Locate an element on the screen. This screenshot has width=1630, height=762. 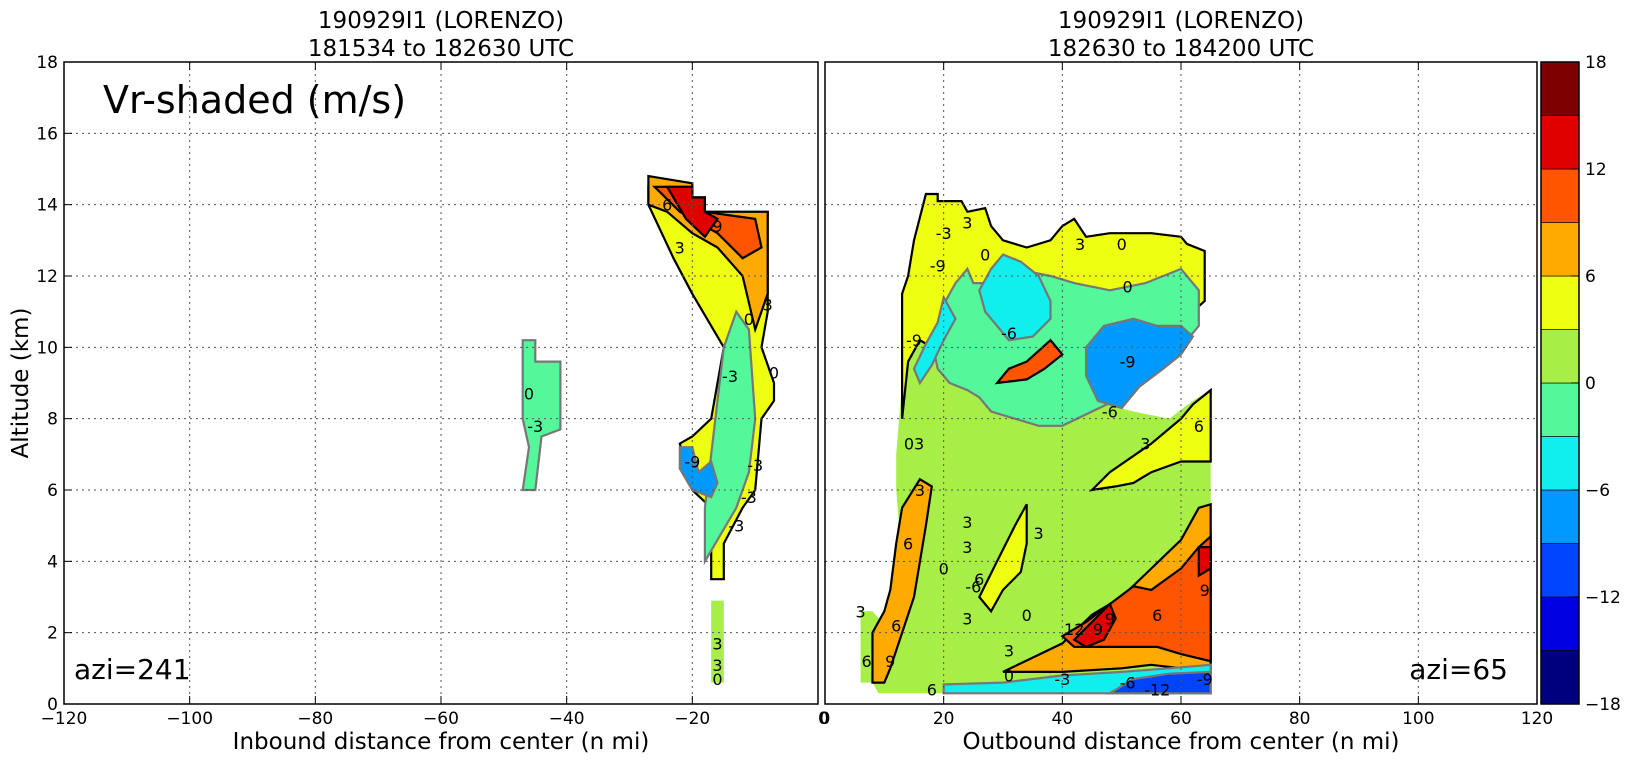
colorbar-swatches is located at coordinates (1560, 383).